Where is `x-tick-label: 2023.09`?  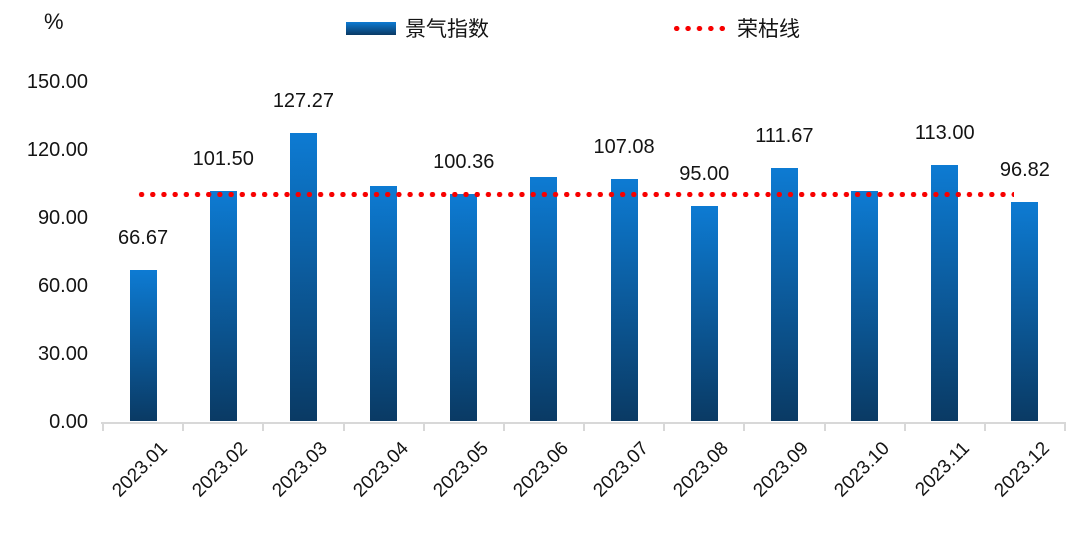 x-tick-label: 2023.09 is located at coordinates (781, 470).